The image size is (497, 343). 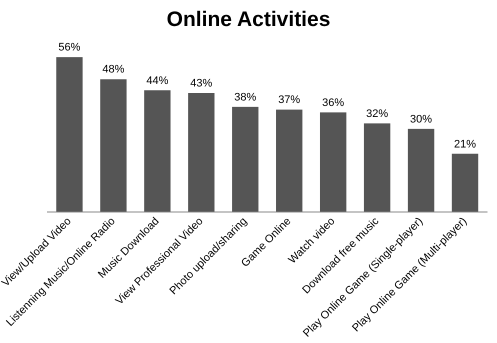 I want to click on data-label: 44%, so click(x=157, y=80).